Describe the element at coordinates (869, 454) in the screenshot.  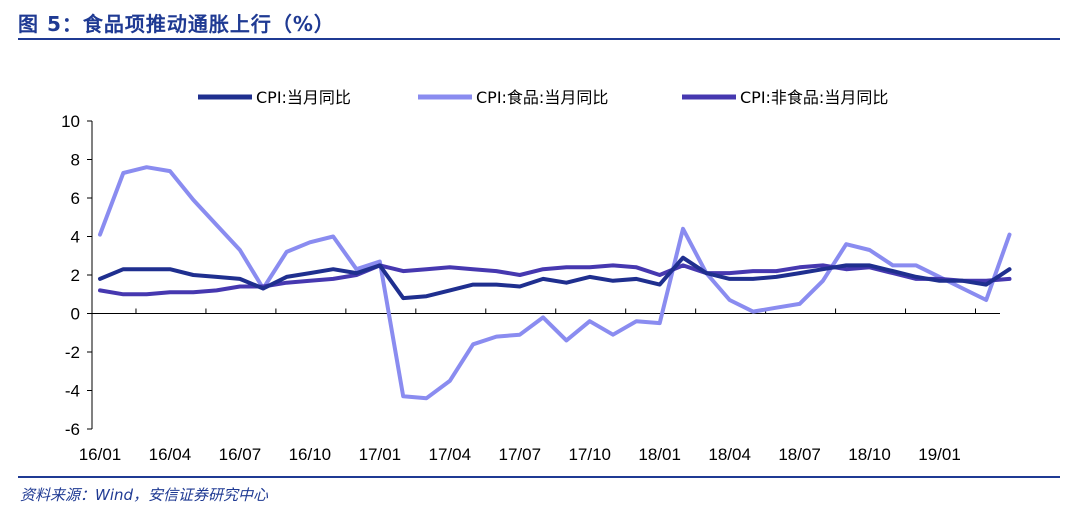
I see `x-tick-label: 18/10` at that location.